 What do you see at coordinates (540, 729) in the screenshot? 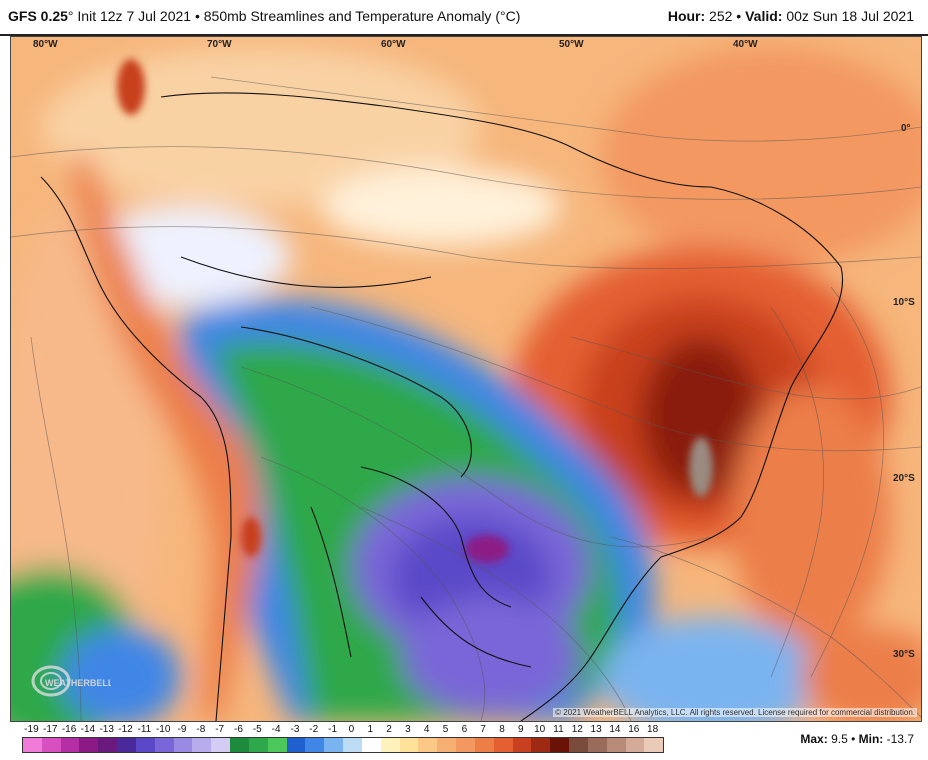
I see `colorbar-tick-label: 10` at bounding box center [540, 729].